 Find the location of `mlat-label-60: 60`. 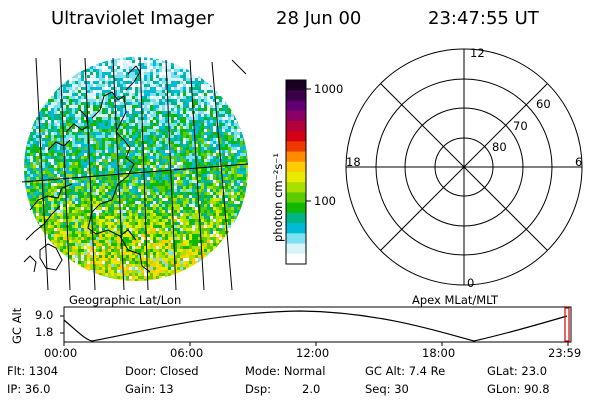

mlat-label-60: 60 is located at coordinates (543, 104).